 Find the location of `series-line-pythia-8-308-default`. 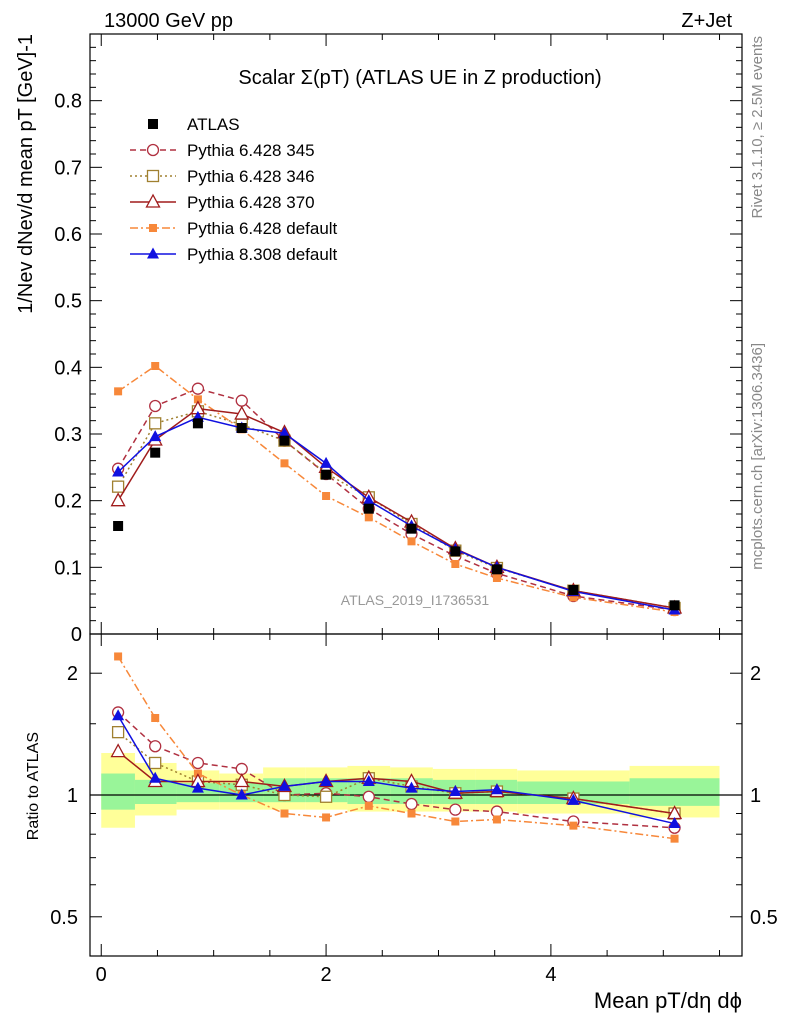

series-line-pythia-8-308-default is located at coordinates (396, 513).